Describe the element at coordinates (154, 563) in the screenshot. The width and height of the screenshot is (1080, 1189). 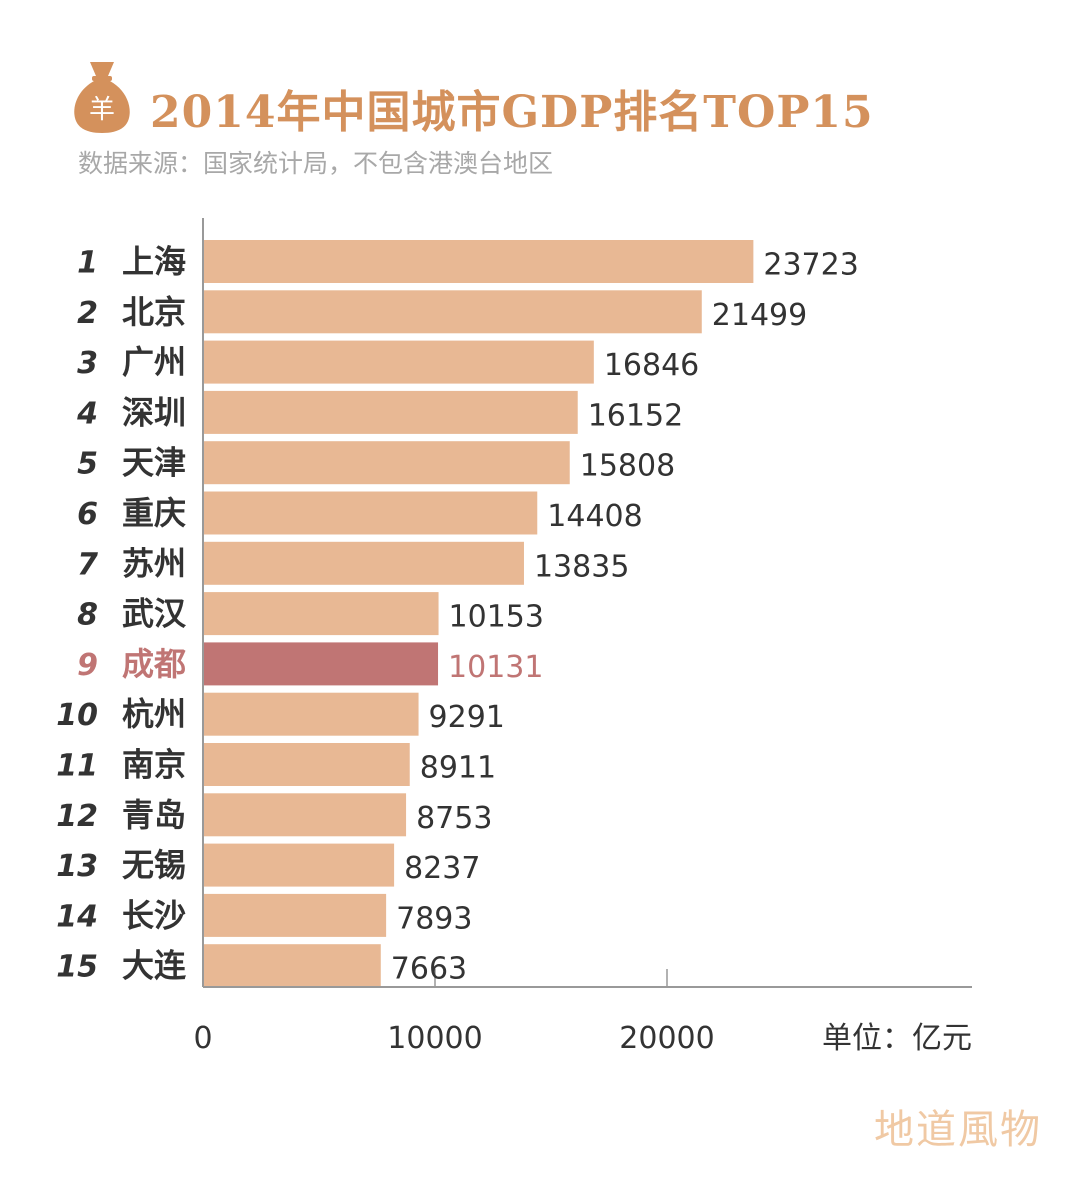
I see `category-label: 苏州` at that location.